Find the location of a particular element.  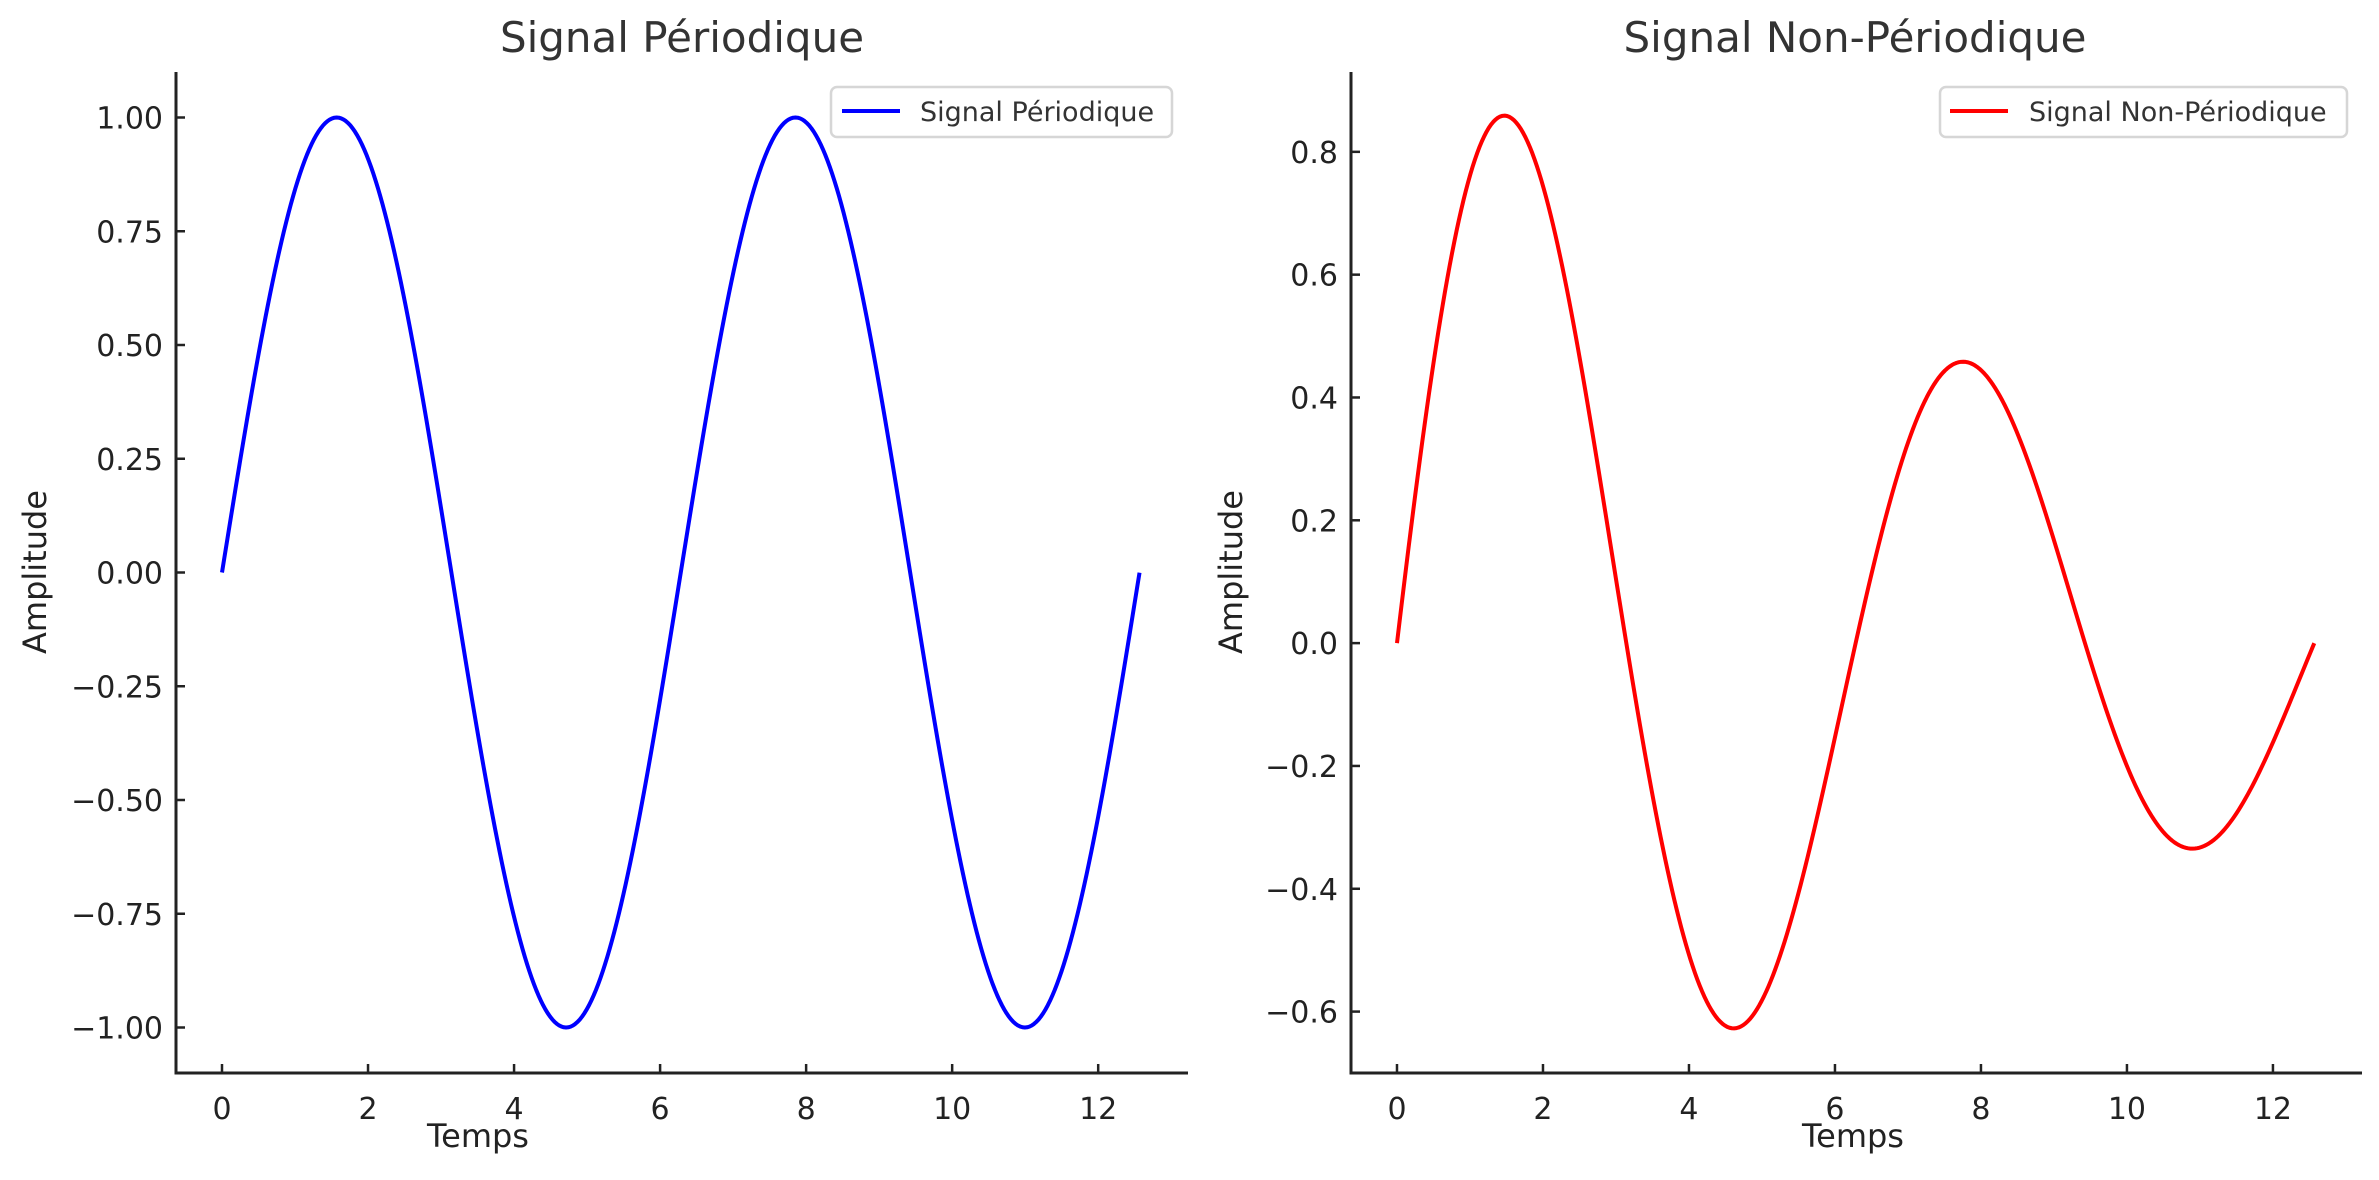

y-tick-label: −0.2 is located at coordinates (1301, 767).